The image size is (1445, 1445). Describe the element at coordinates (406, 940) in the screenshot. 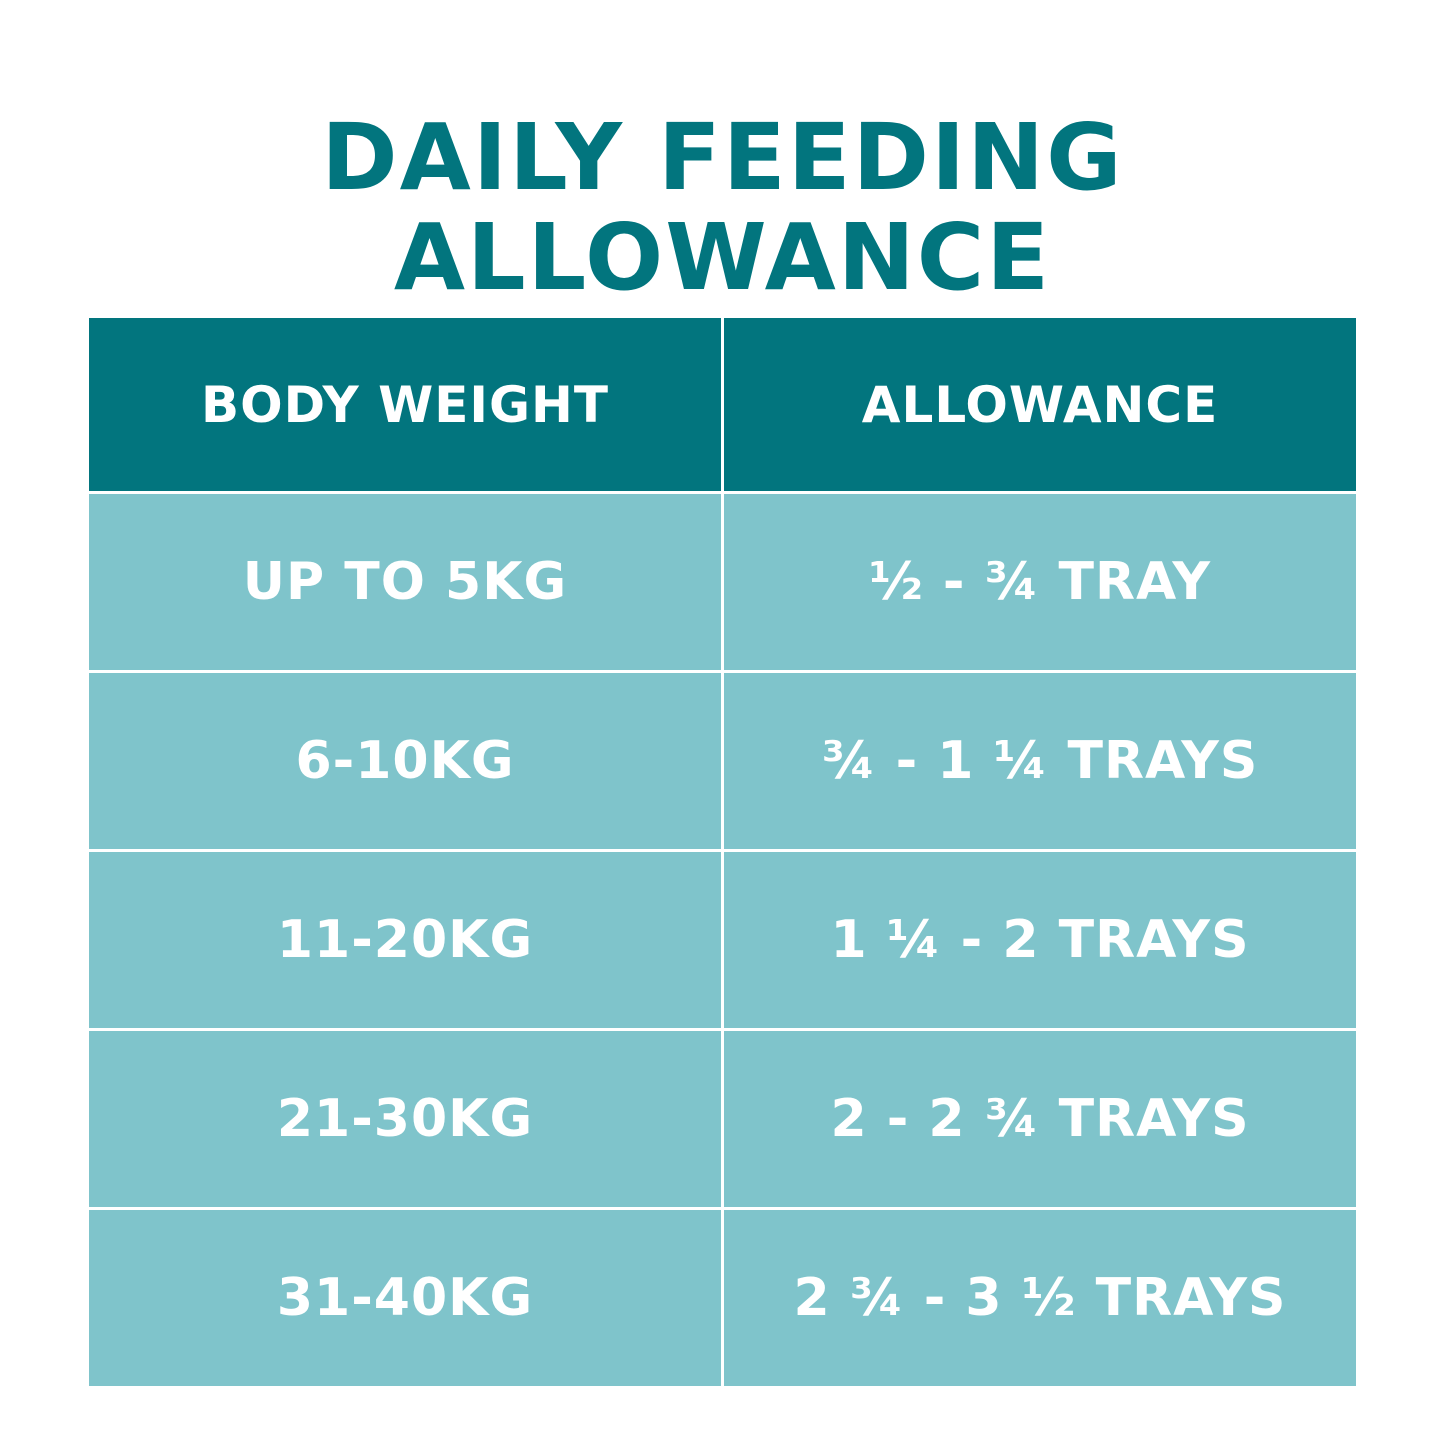

I see `body-weight-cell: 11-20KG` at that location.